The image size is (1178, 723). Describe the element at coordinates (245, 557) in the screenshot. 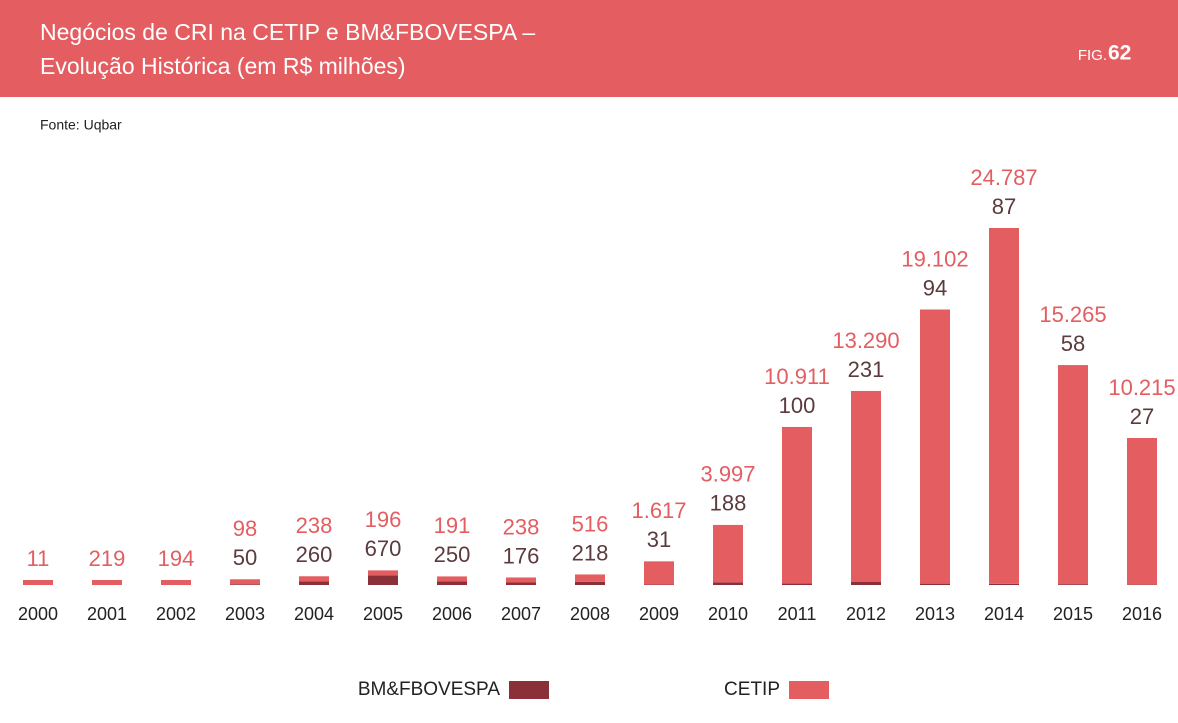

I see `data-label: 50` at that location.